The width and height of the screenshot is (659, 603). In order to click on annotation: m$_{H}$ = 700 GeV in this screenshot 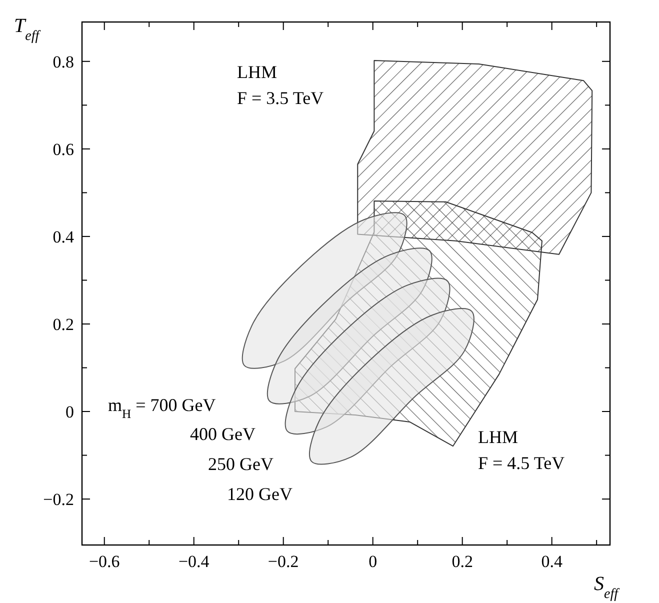, I will do `click(162, 408)`.